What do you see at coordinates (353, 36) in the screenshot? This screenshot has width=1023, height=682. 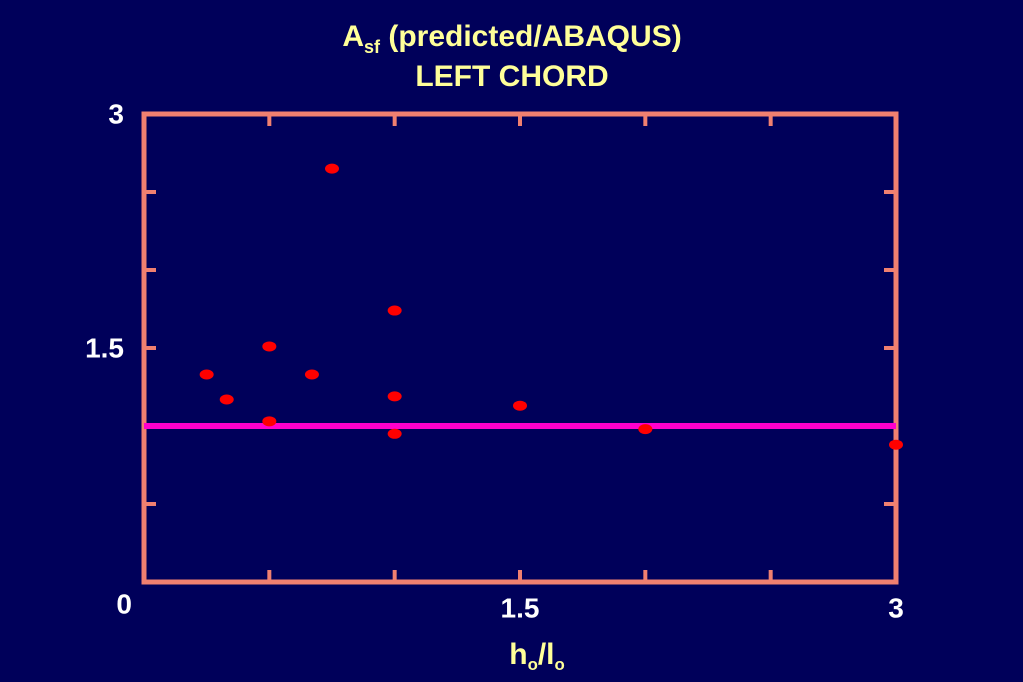 I see `text-segment: A` at bounding box center [353, 36].